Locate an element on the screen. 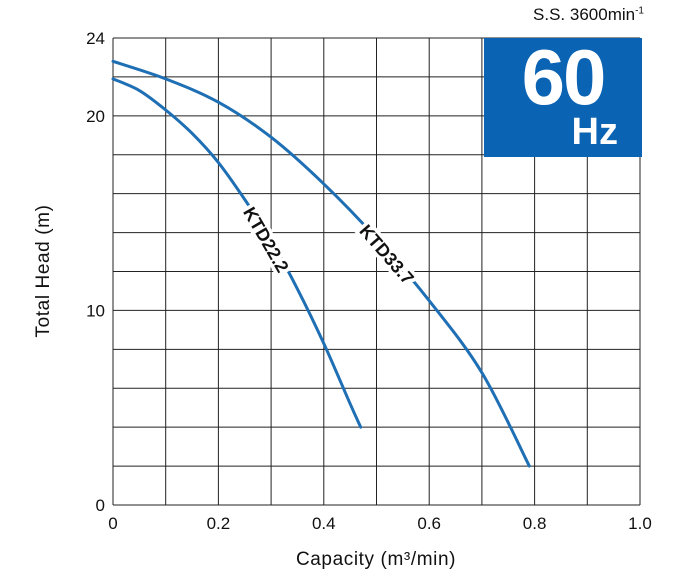 This screenshot has height=574, width=691. curve-labels: KTD22.2 KTD33.7 is located at coordinates (329, 246).